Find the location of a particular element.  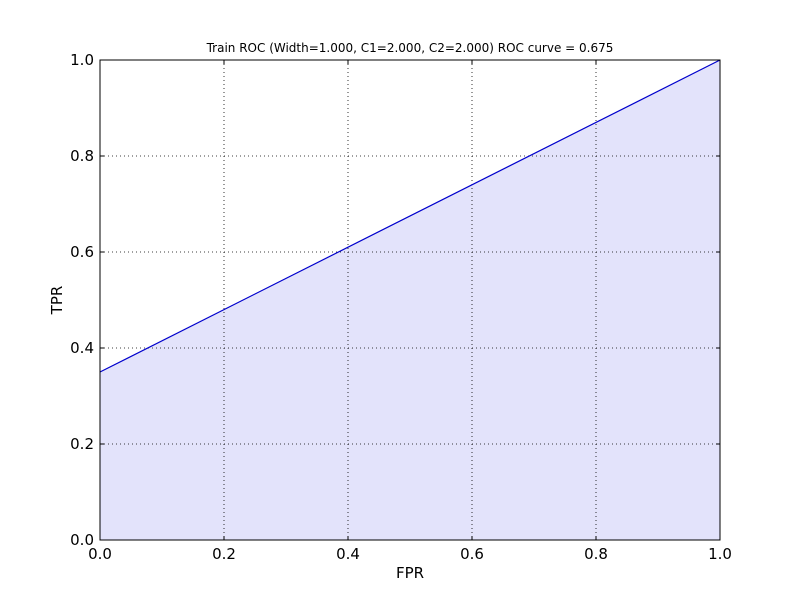

y-tick-label: 0.4 is located at coordinates (82, 348).